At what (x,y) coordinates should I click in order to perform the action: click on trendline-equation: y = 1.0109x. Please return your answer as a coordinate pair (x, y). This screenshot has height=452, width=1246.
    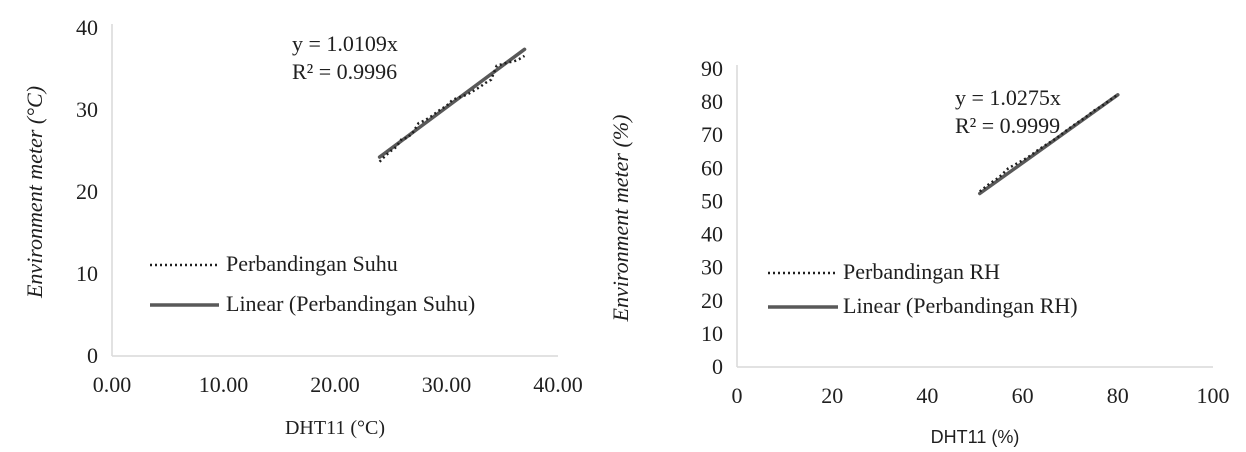
    Looking at the image, I should click on (345, 43).